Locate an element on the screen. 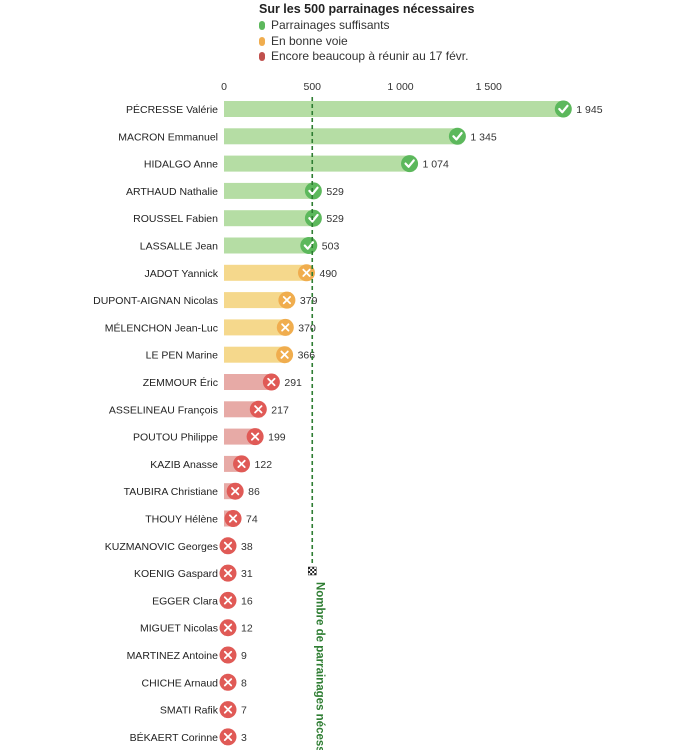  legend-dot-far is located at coordinates (262, 57).